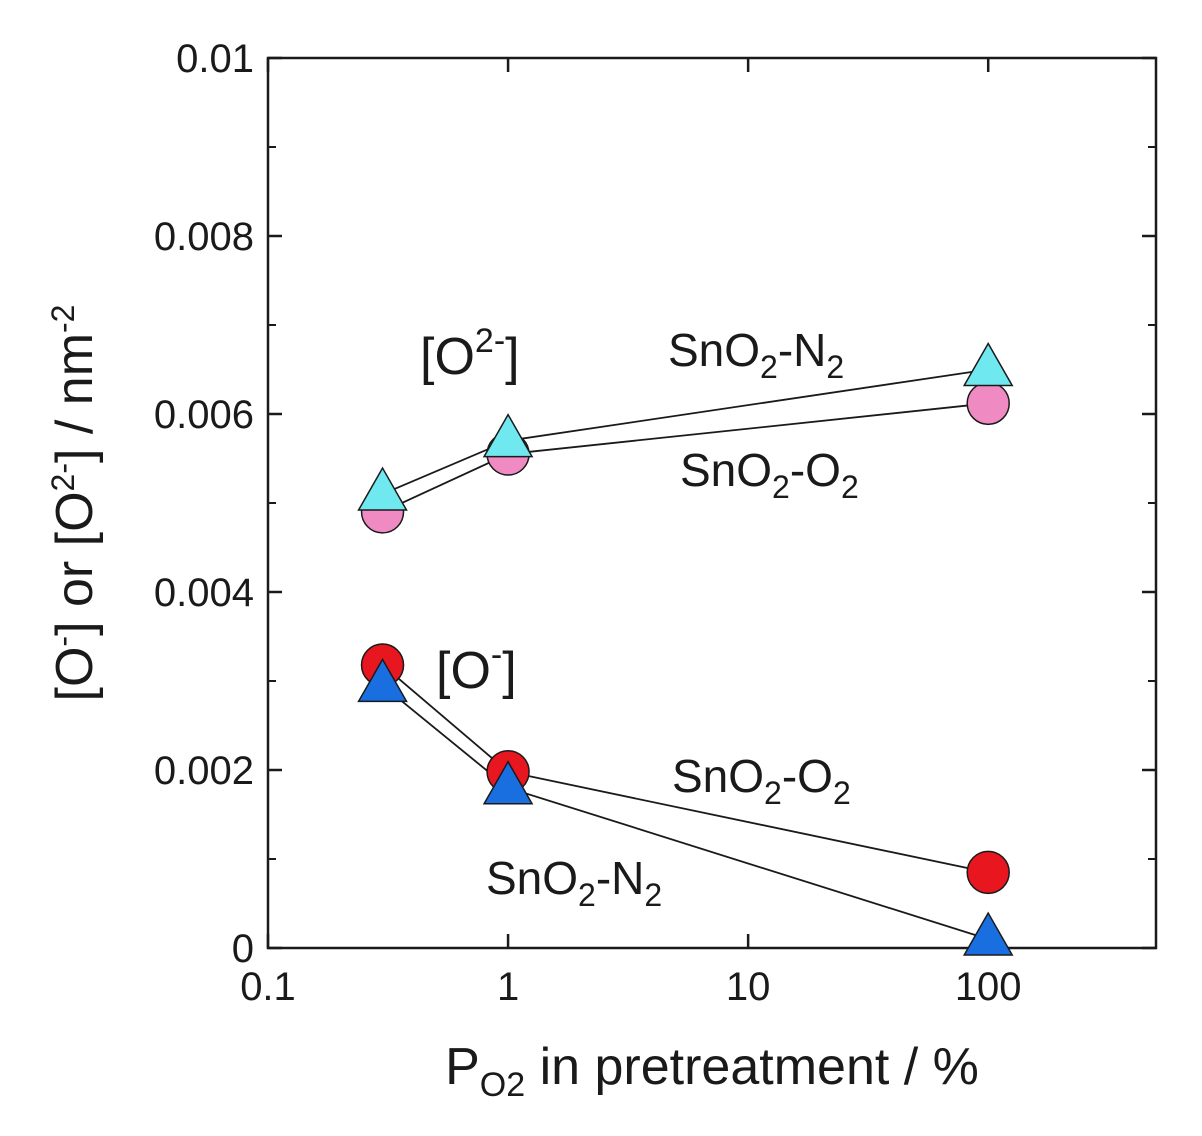  Describe the element at coordinates (756, 354) in the screenshot. I see `label-upper-sno2-n2: SnO2-N2` at that location.